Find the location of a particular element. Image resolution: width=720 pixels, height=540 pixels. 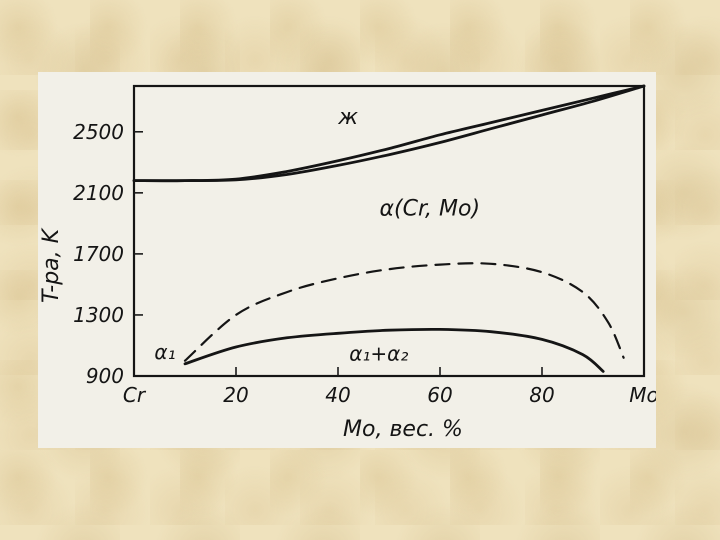

solidus-curve is located at coordinates (389, 133).